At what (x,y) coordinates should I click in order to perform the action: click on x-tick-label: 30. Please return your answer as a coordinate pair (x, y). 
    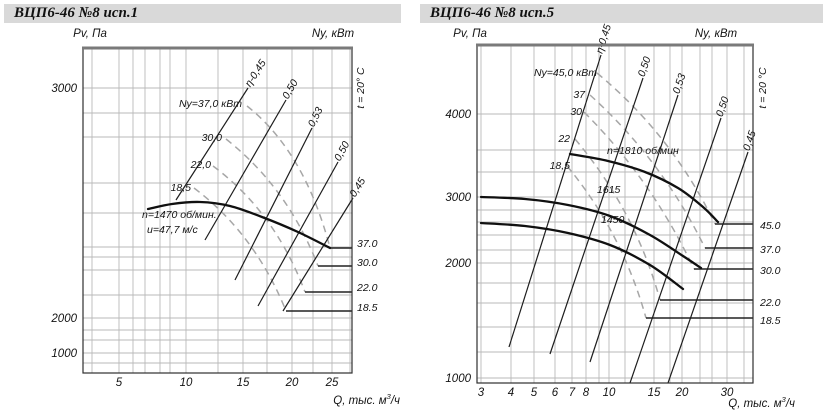
    Looking at the image, I should click on (727, 393).